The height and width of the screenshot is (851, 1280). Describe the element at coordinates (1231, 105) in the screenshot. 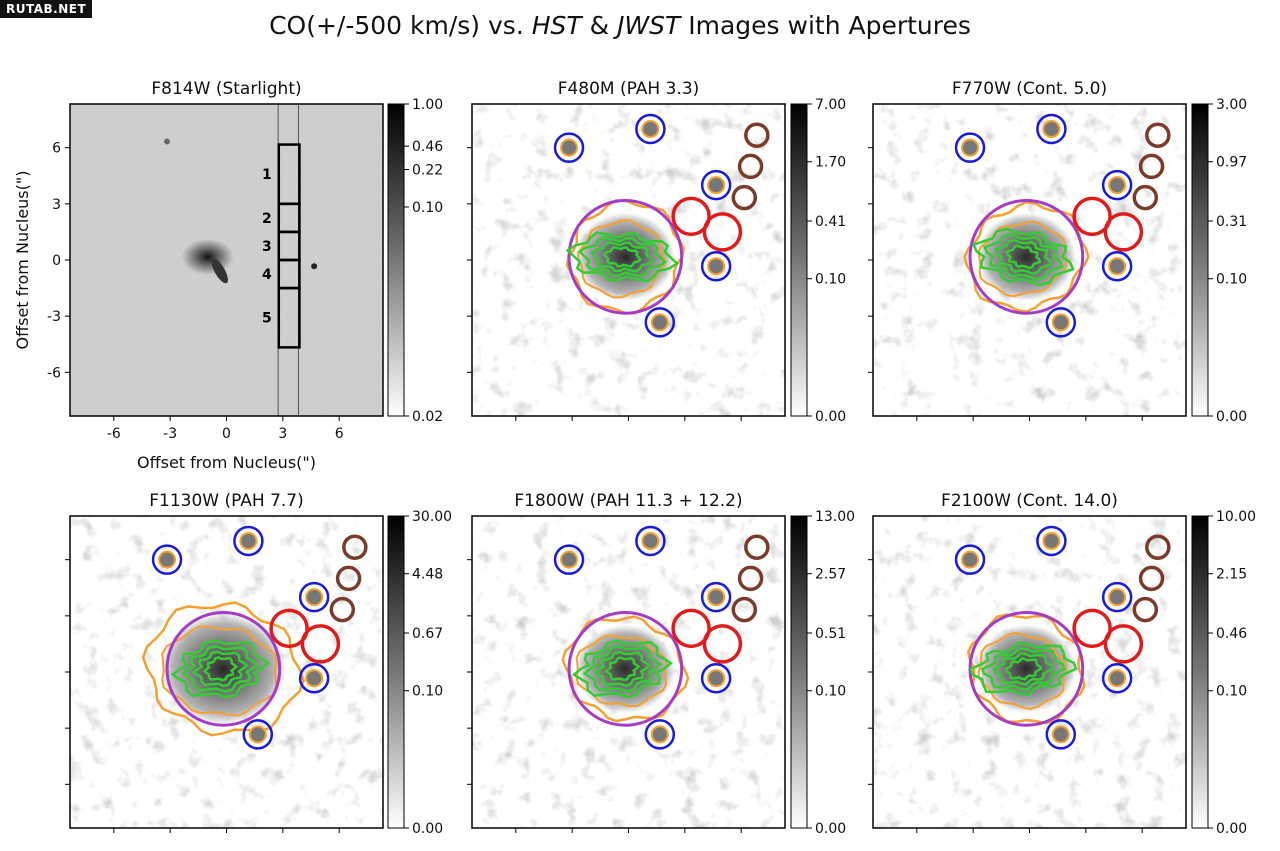

I see `colorbar-label: 3.00` at that location.